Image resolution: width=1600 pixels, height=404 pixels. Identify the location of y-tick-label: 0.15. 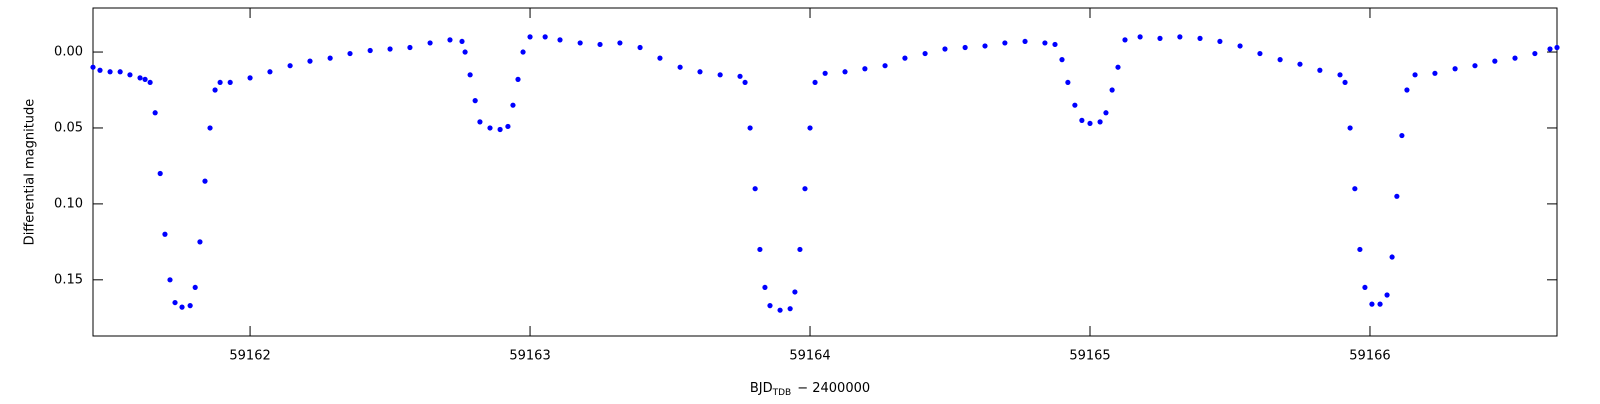
(68, 279).